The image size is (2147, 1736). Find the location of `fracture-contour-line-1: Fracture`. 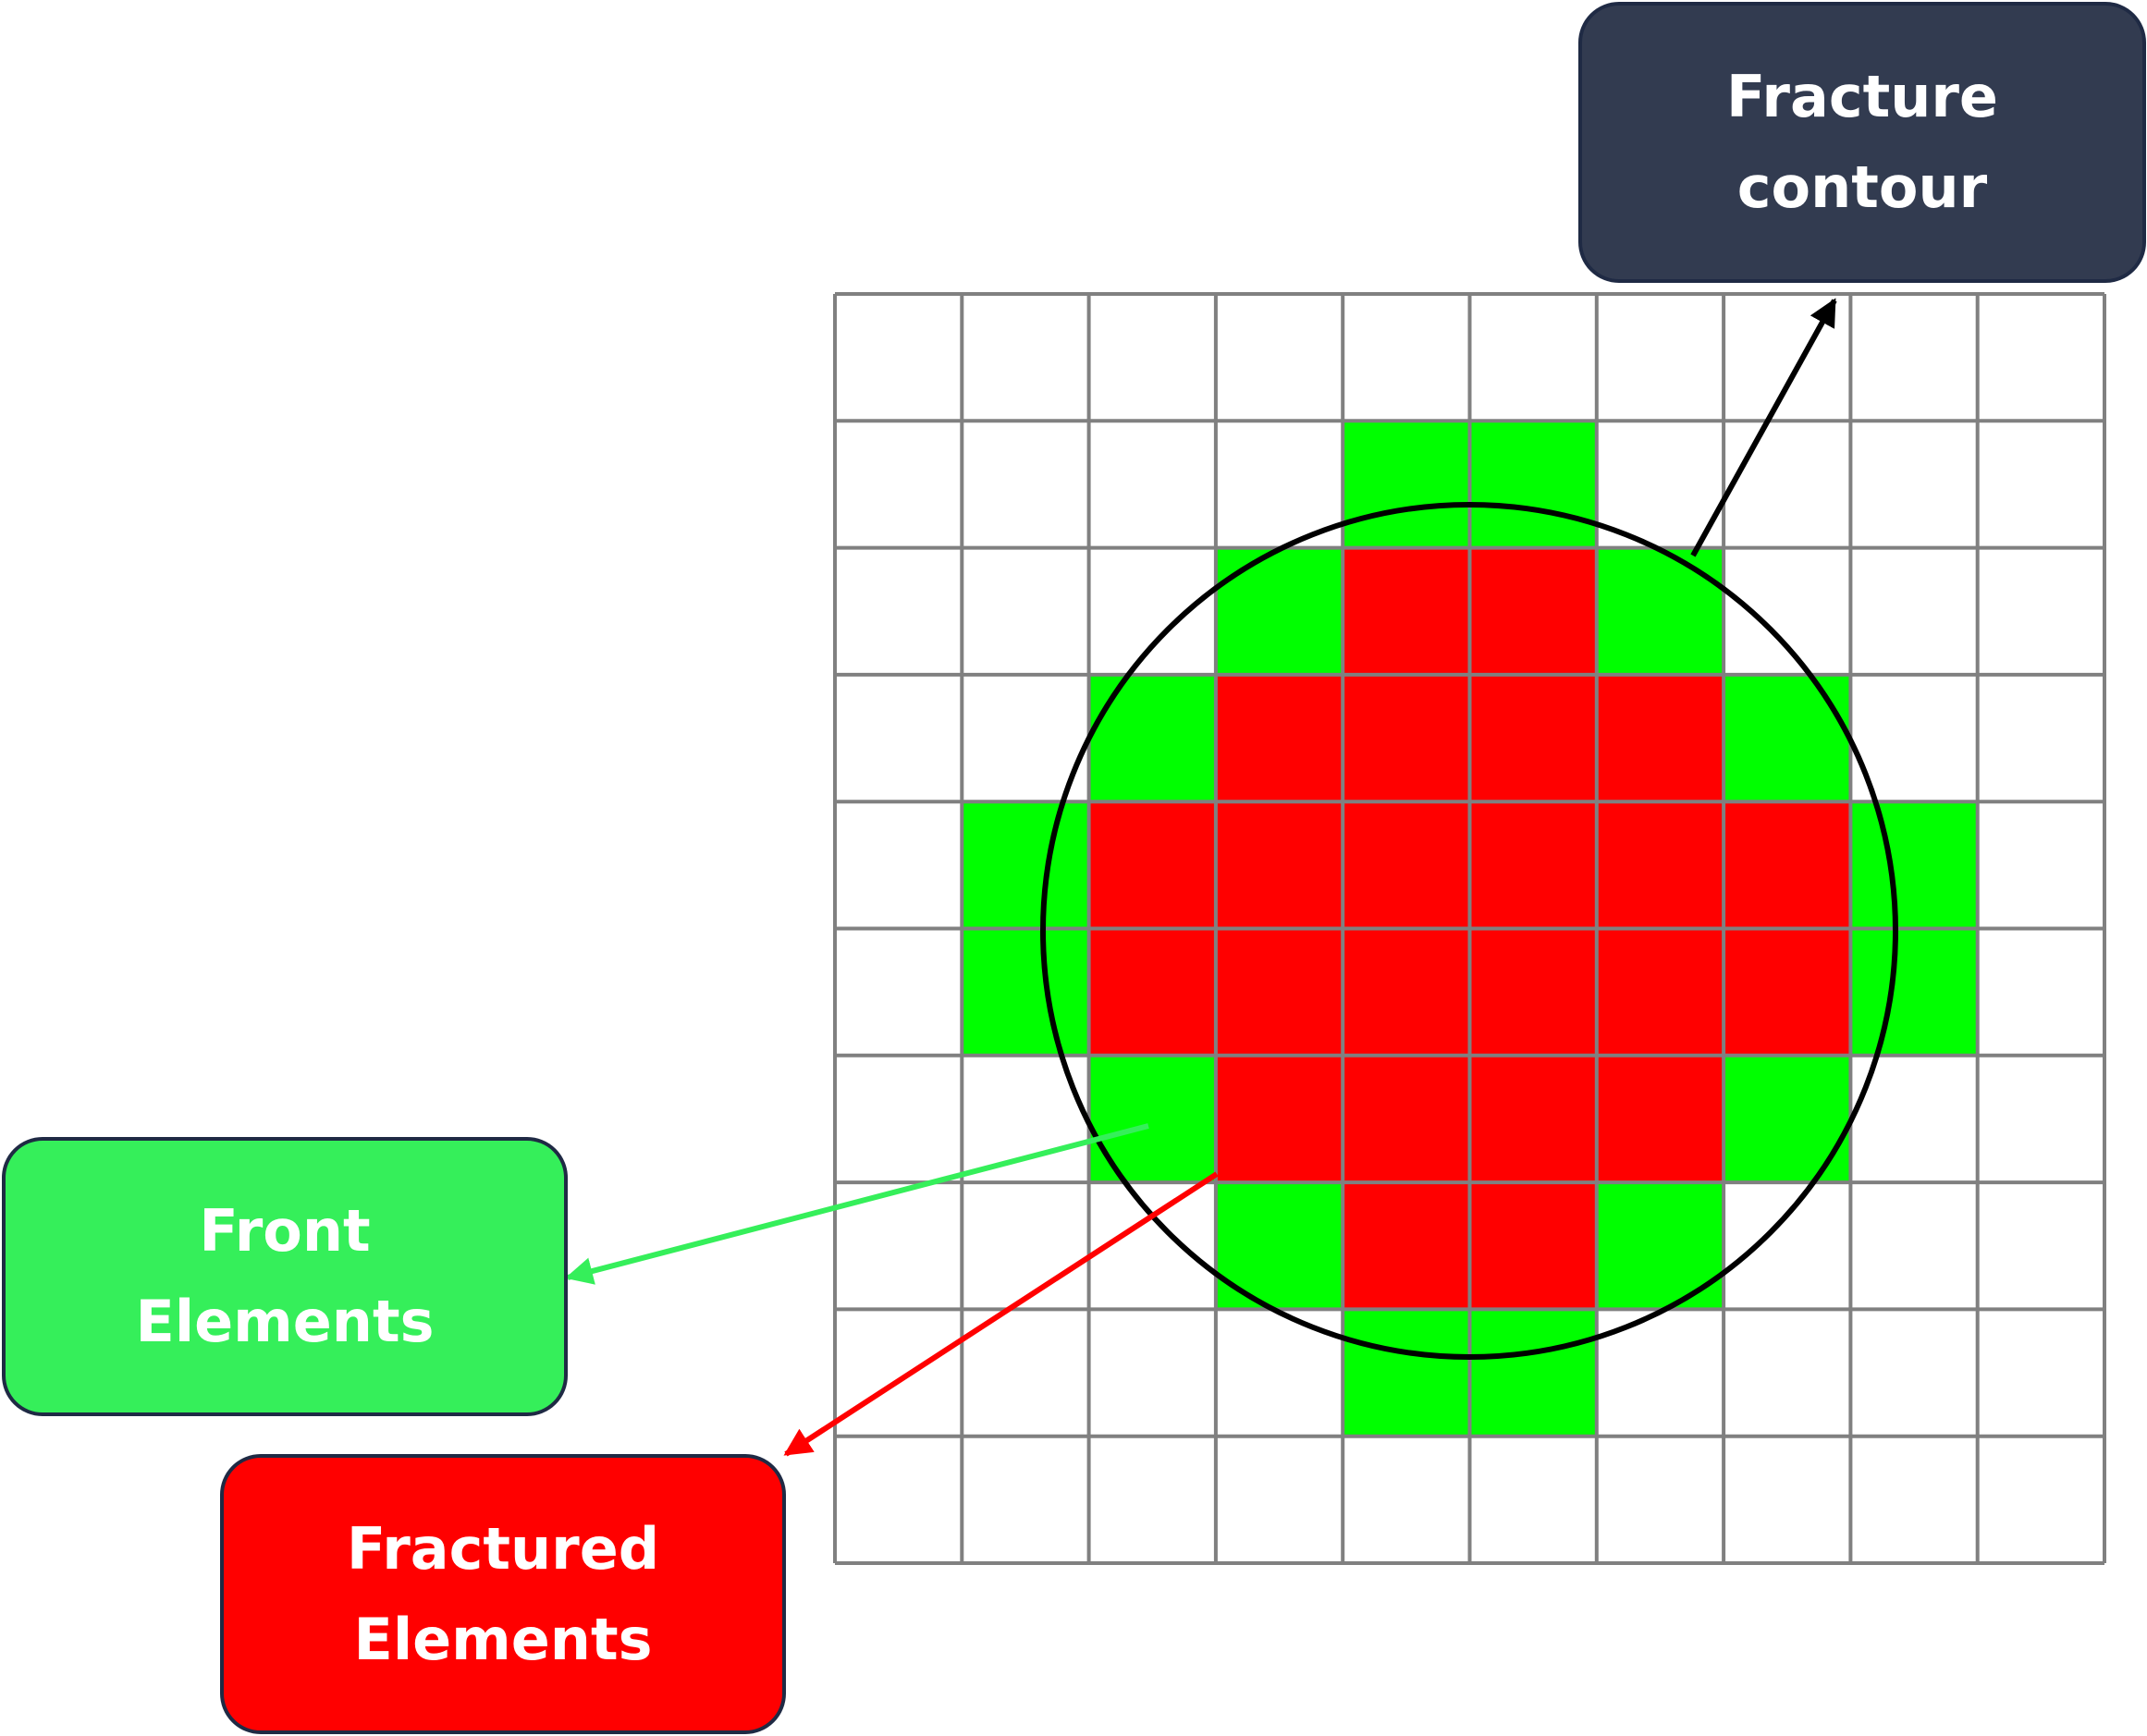

fracture-contour-line-1: Fracture is located at coordinates (1862, 96).